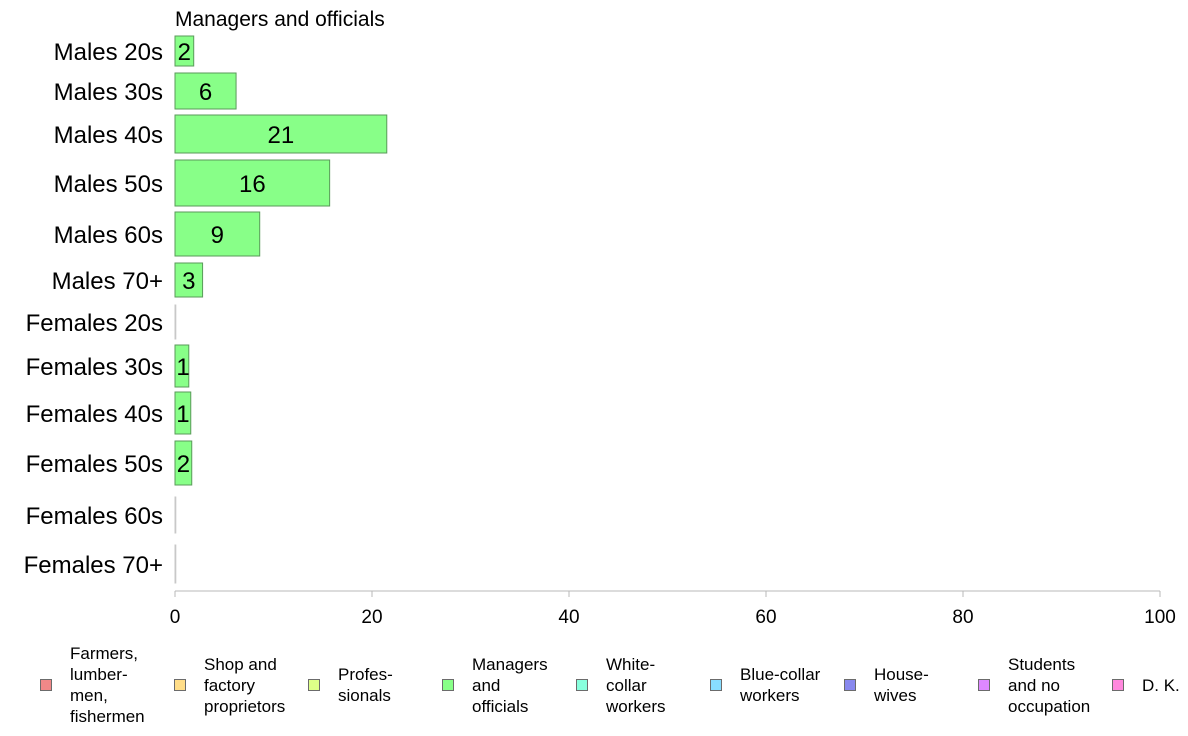  I want to click on bar-value-label: 9, so click(217, 235).